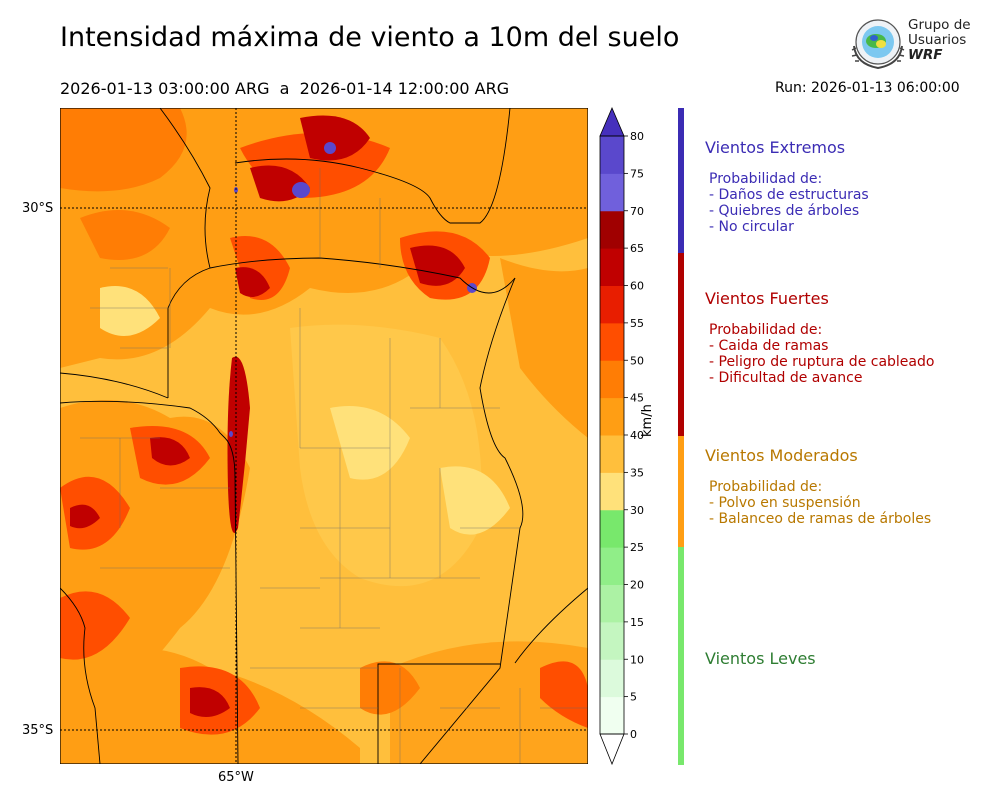 The width and height of the screenshot is (1000, 800). I want to click on colorbar-tick-label: 0, so click(633, 734).